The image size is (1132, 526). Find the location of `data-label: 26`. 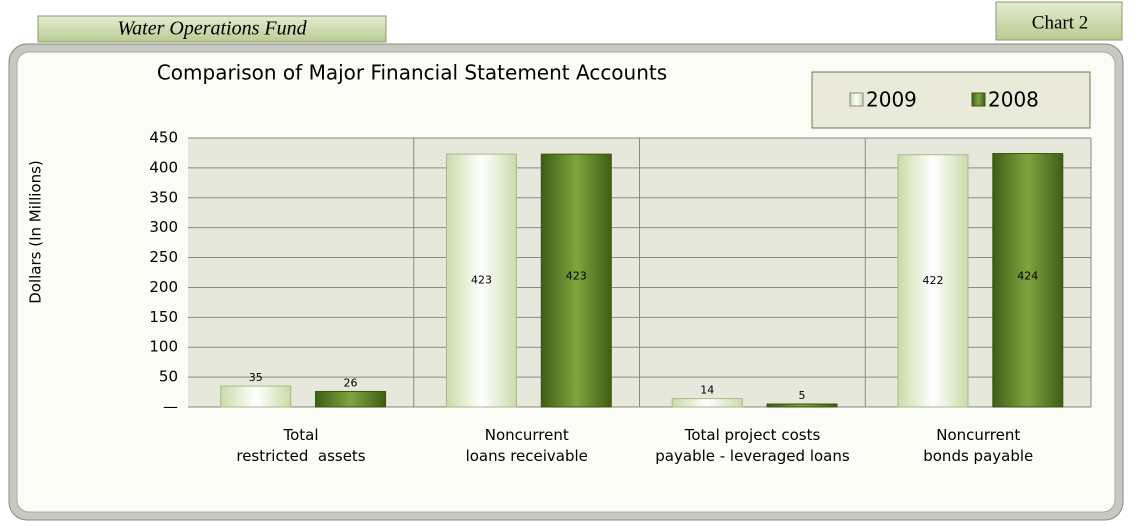

data-label: 26 is located at coordinates (351, 382).